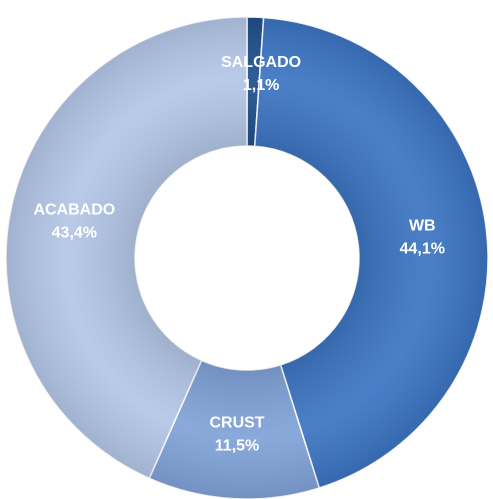 This screenshot has height=499, width=493. I want to click on slice-label: WB, so click(422, 225).